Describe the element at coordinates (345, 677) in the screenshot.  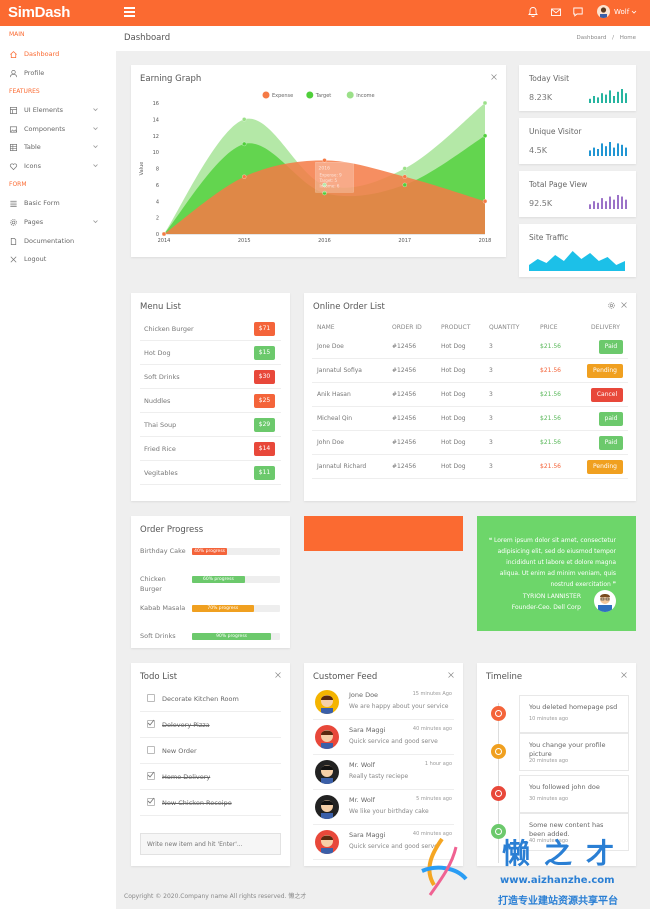
I see `card-title: Customer Feed` at that location.